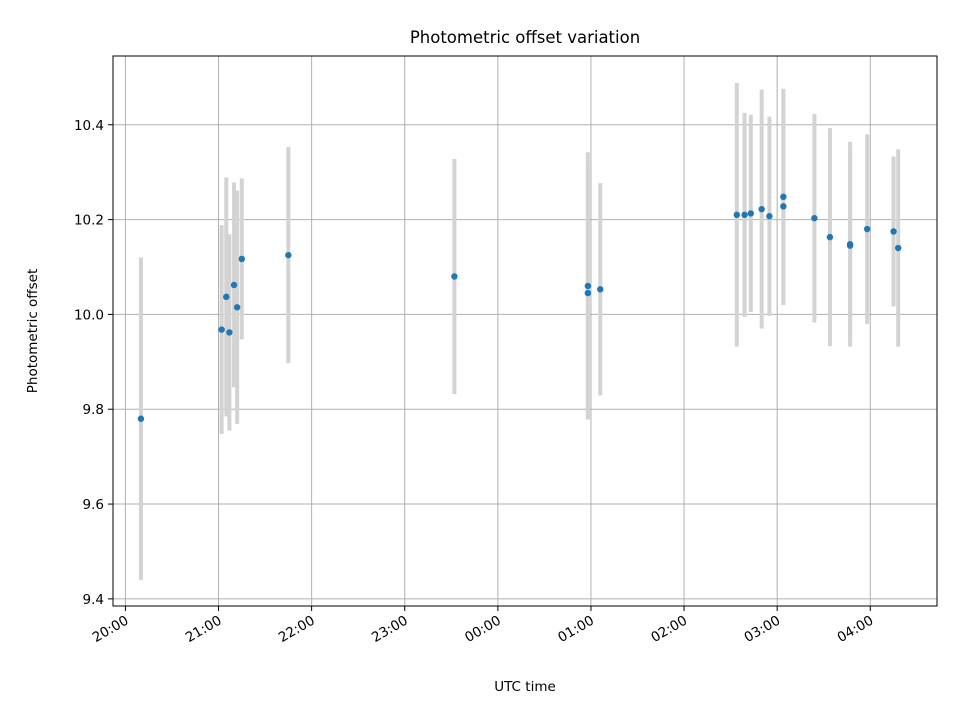 The height and width of the screenshot is (720, 960). Describe the element at coordinates (483, 629) in the screenshot. I see `x-tick-label: 00:00` at that location.